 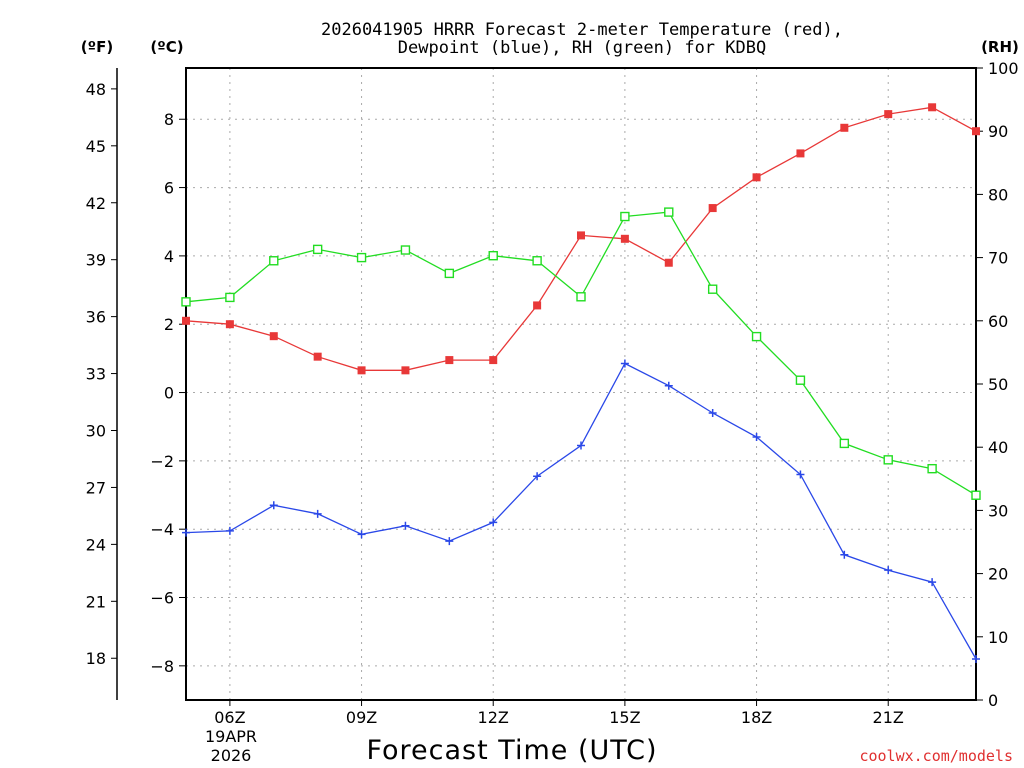 I want to click on rh-tick-label: 20, so click(x=998, y=574).